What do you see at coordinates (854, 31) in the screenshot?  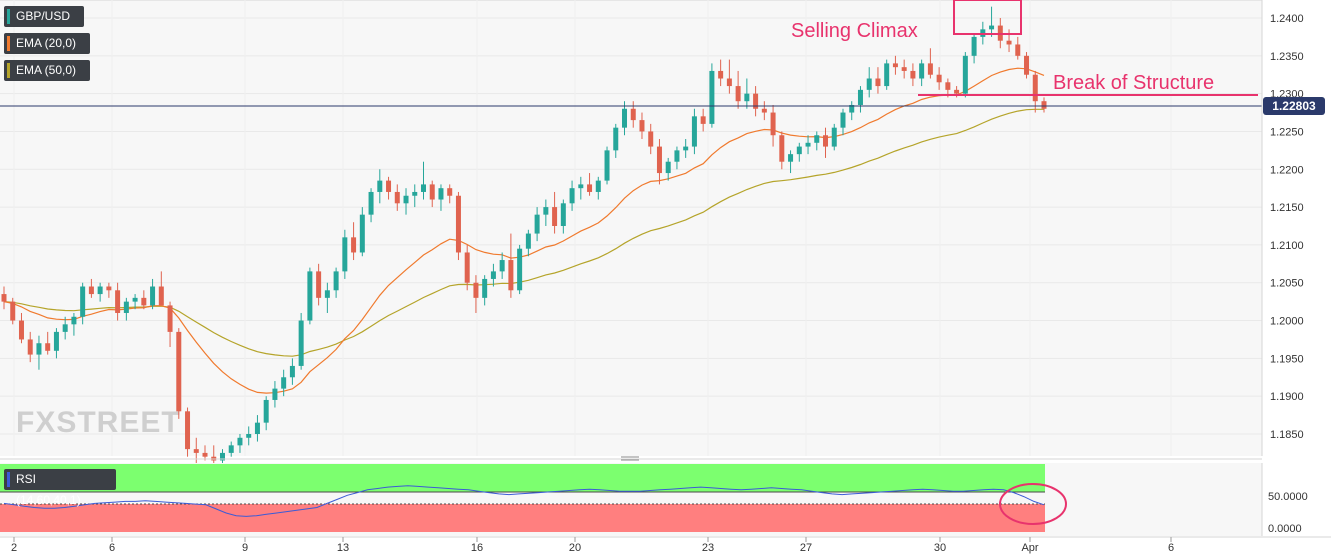 I see `selling-climax-label: Selling Climax` at bounding box center [854, 31].